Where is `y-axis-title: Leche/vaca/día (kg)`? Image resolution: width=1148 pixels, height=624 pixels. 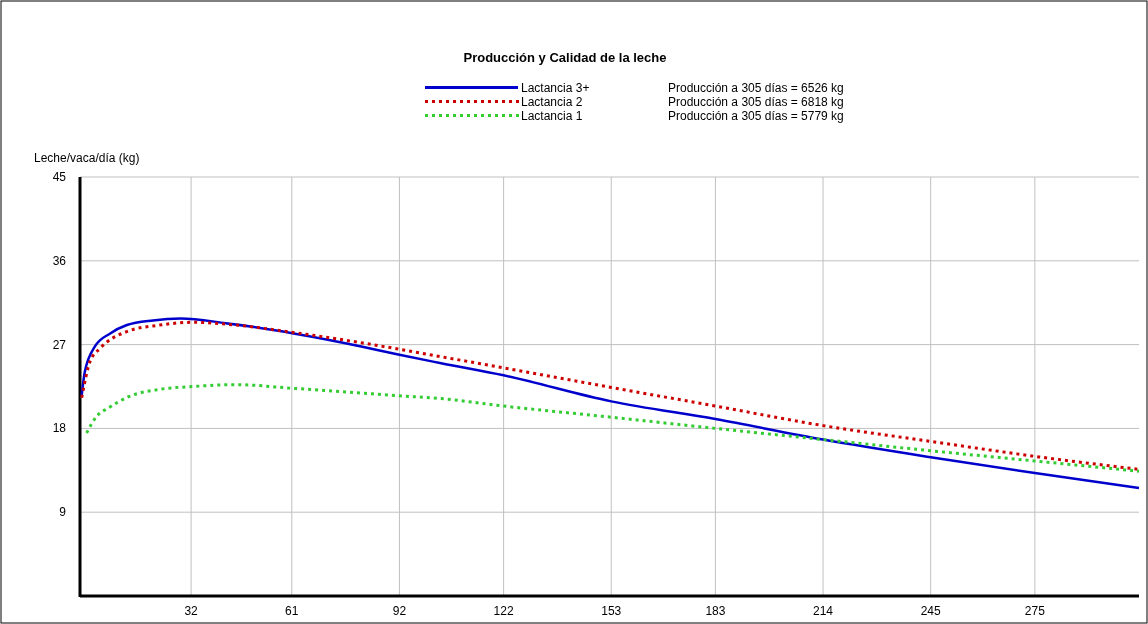
y-axis-title: Leche/vaca/día (kg) is located at coordinates (87, 158).